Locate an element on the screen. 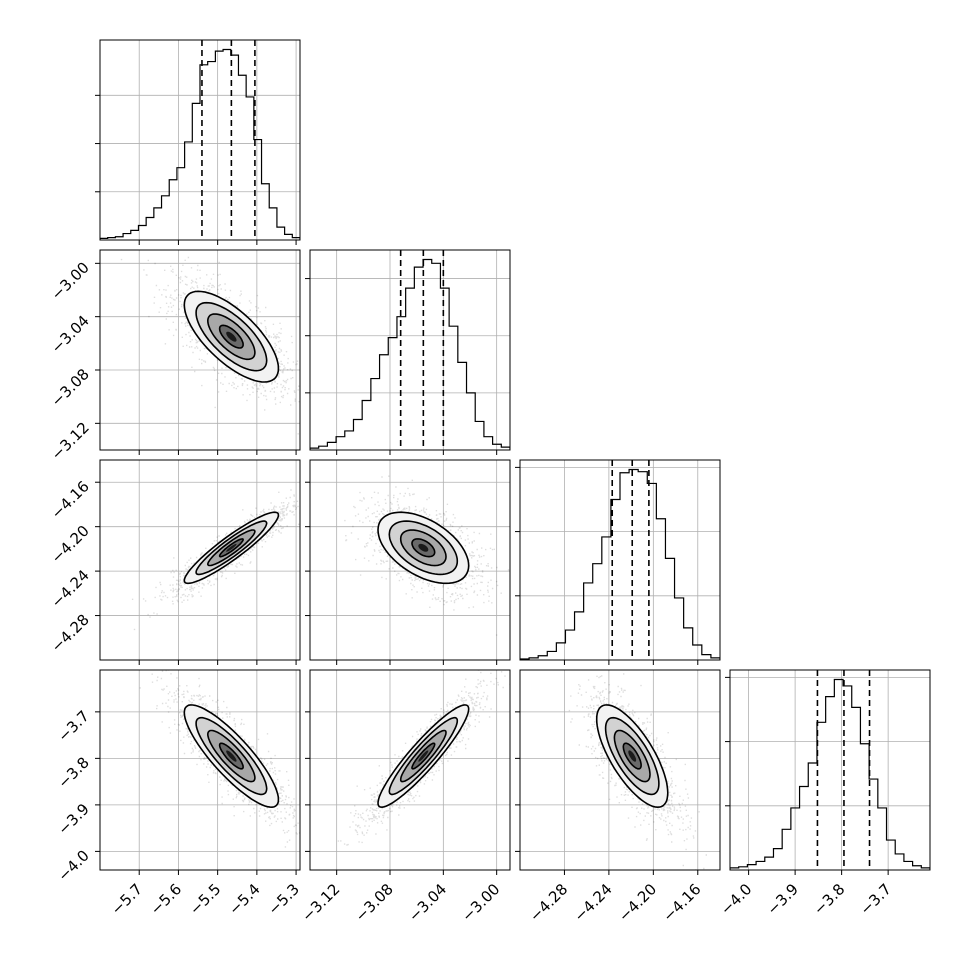 This screenshot has width=970, height=970. x-tick-label: −4.24 is located at coordinates (592, 902).